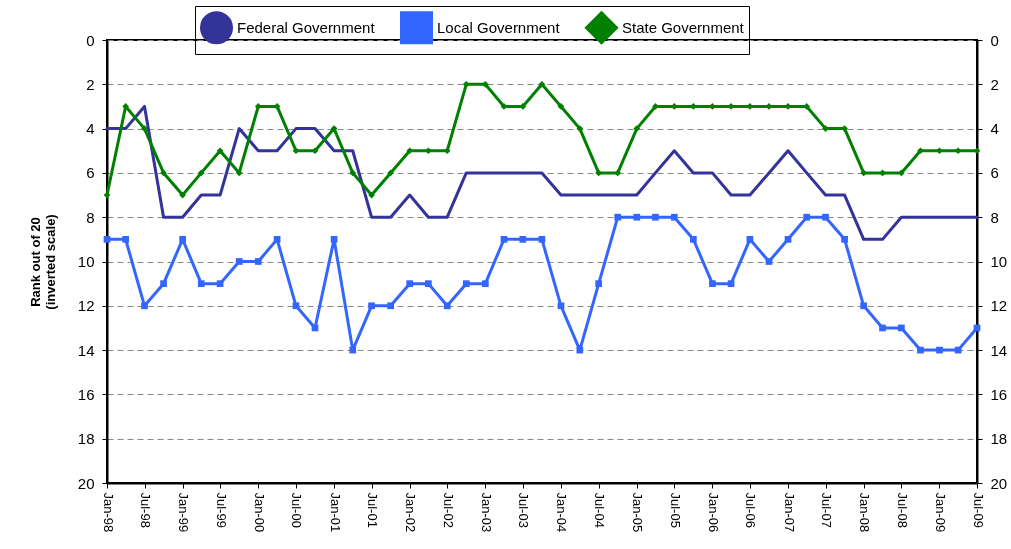  What do you see at coordinates (259, 512) in the screenshot?
I see `x-tick-label: Jan-00` at bounding box center [259, 512].